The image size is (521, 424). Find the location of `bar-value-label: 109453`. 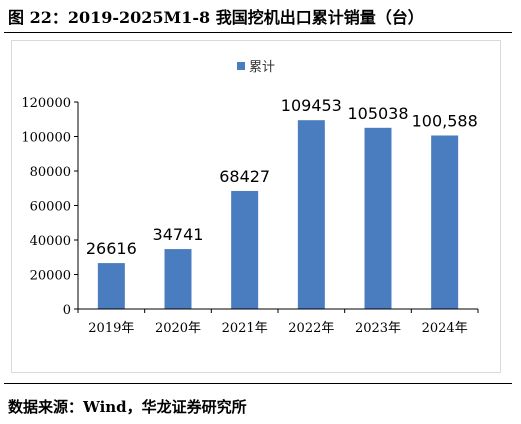

bar-value-label: 109453 is located at coordinates (311, 105).